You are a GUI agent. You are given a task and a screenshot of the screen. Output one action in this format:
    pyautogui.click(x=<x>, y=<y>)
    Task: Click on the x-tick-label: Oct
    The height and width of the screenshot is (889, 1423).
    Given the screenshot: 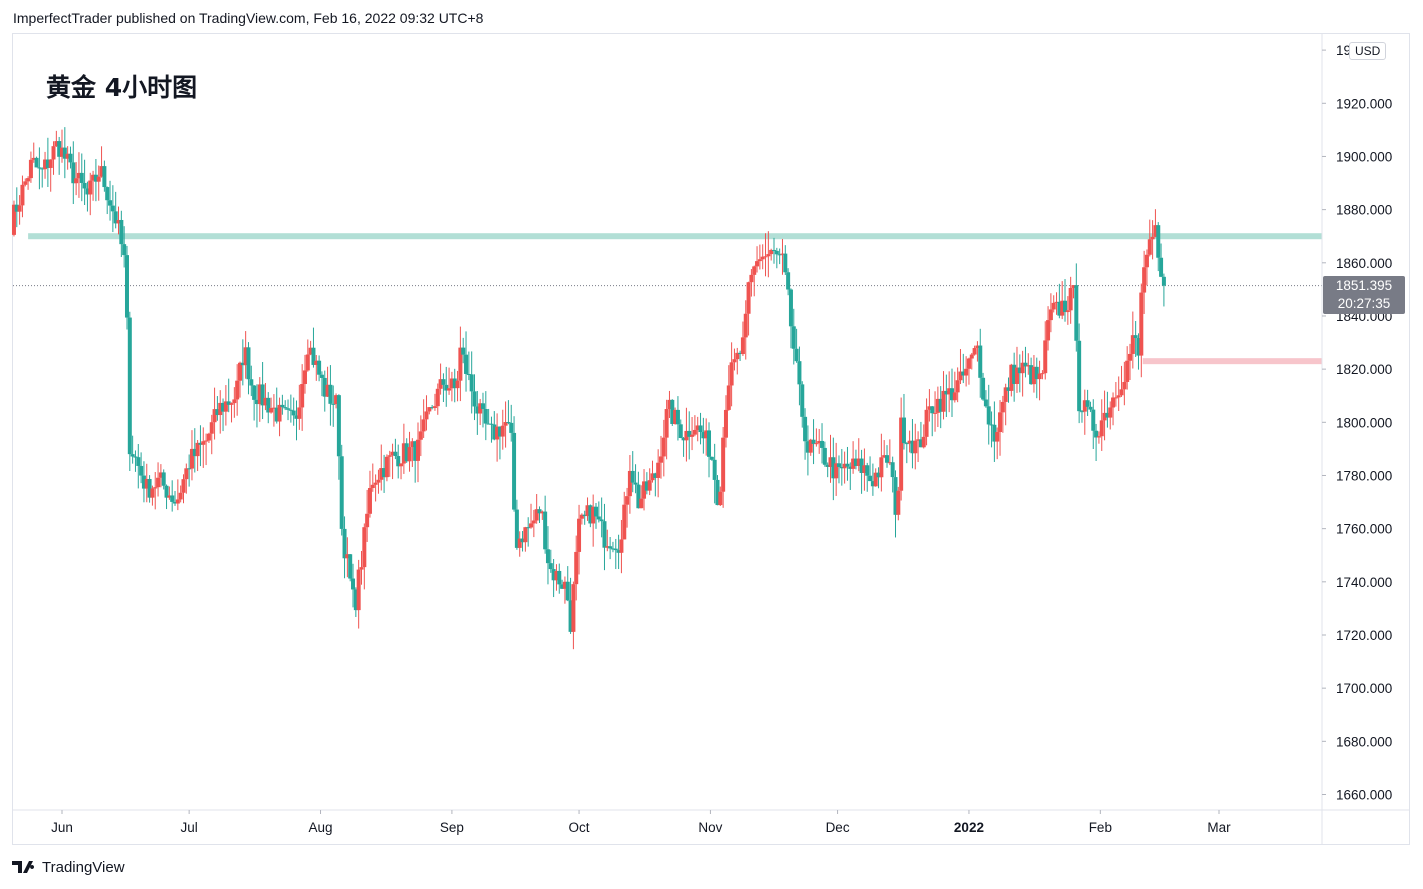 What is the action you would take?
    pyautogui.click(x=579, y=827)
    